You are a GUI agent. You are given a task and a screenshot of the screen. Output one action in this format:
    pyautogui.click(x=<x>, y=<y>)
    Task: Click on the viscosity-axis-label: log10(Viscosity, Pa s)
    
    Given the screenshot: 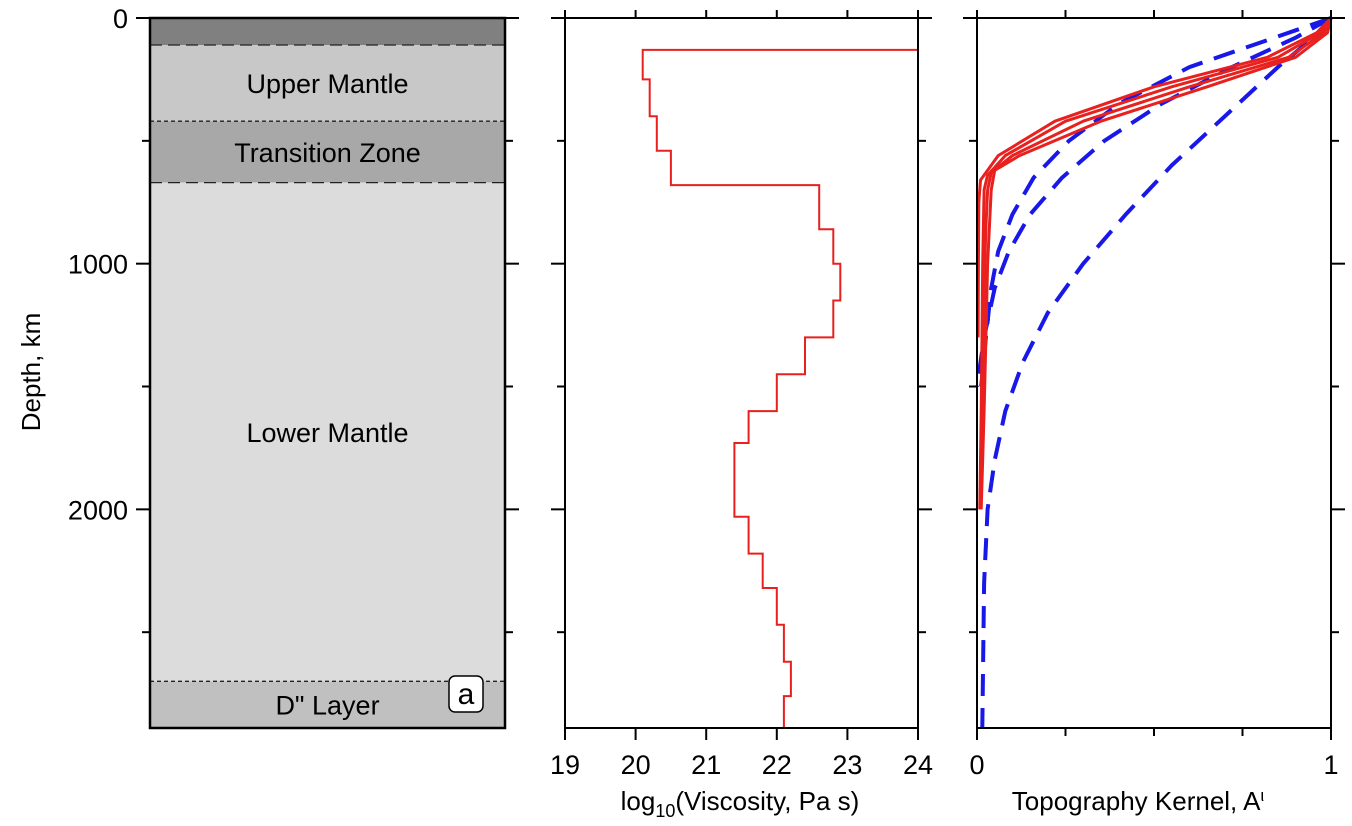 What is the action you would take?
    pyautogui.click(x=740, y=803)
    